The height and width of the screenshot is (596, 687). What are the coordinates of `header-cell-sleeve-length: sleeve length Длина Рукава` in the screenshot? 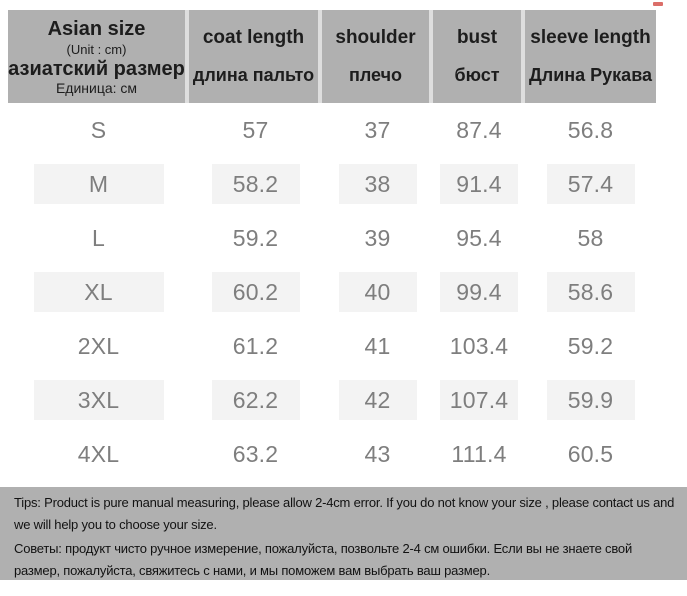 It's located at (590, 56).